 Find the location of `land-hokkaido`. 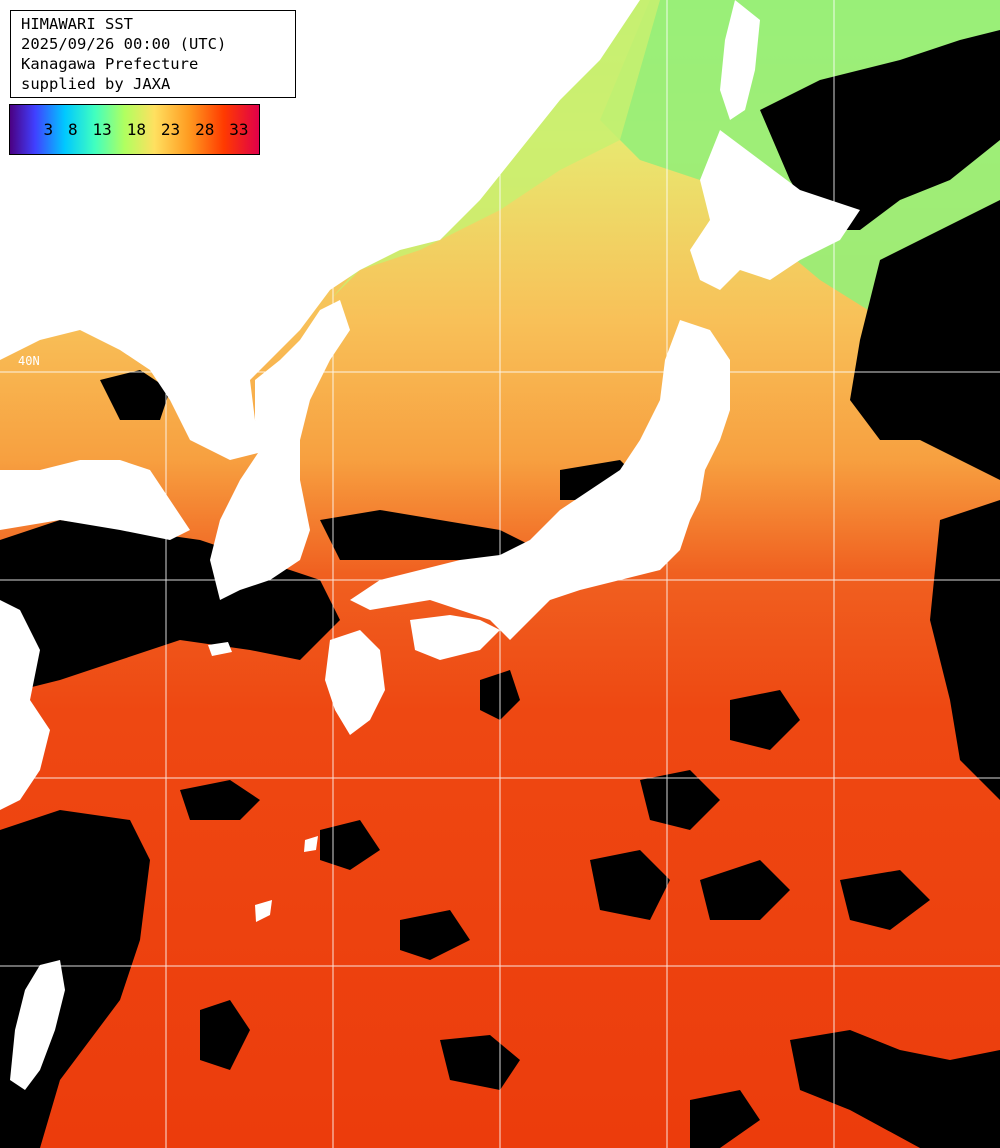

land-hokkaido is located at coordinates (775, 210).